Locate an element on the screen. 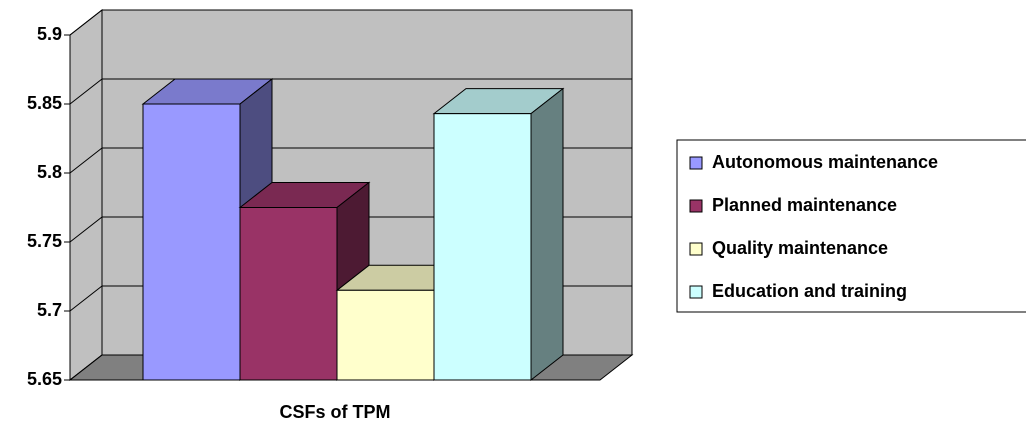 This screenshot has width=1026, height=428. y-tick-label: 5.7 is located at coordinates (49, 310).